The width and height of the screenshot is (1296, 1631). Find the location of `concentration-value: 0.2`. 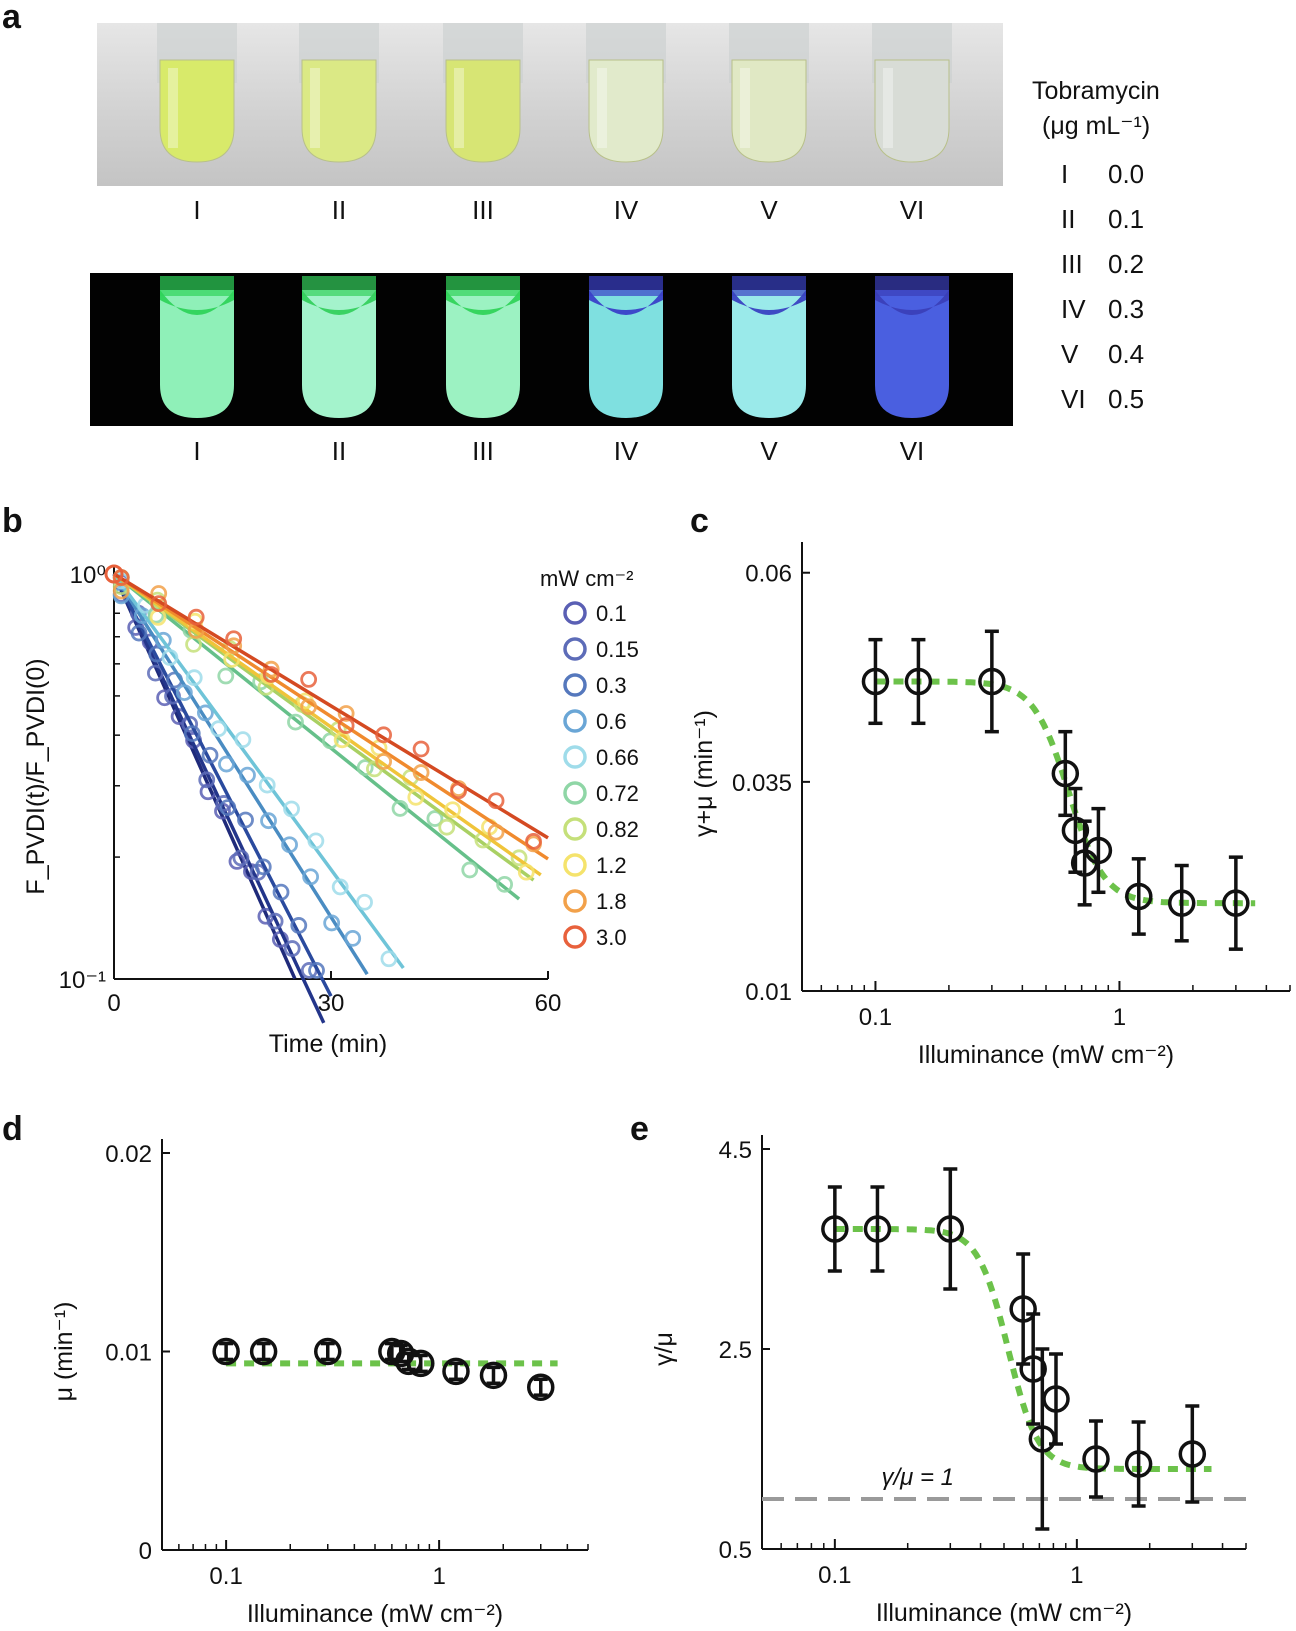

concentration-value: 0.2 is located at coordinates (1126, 264).